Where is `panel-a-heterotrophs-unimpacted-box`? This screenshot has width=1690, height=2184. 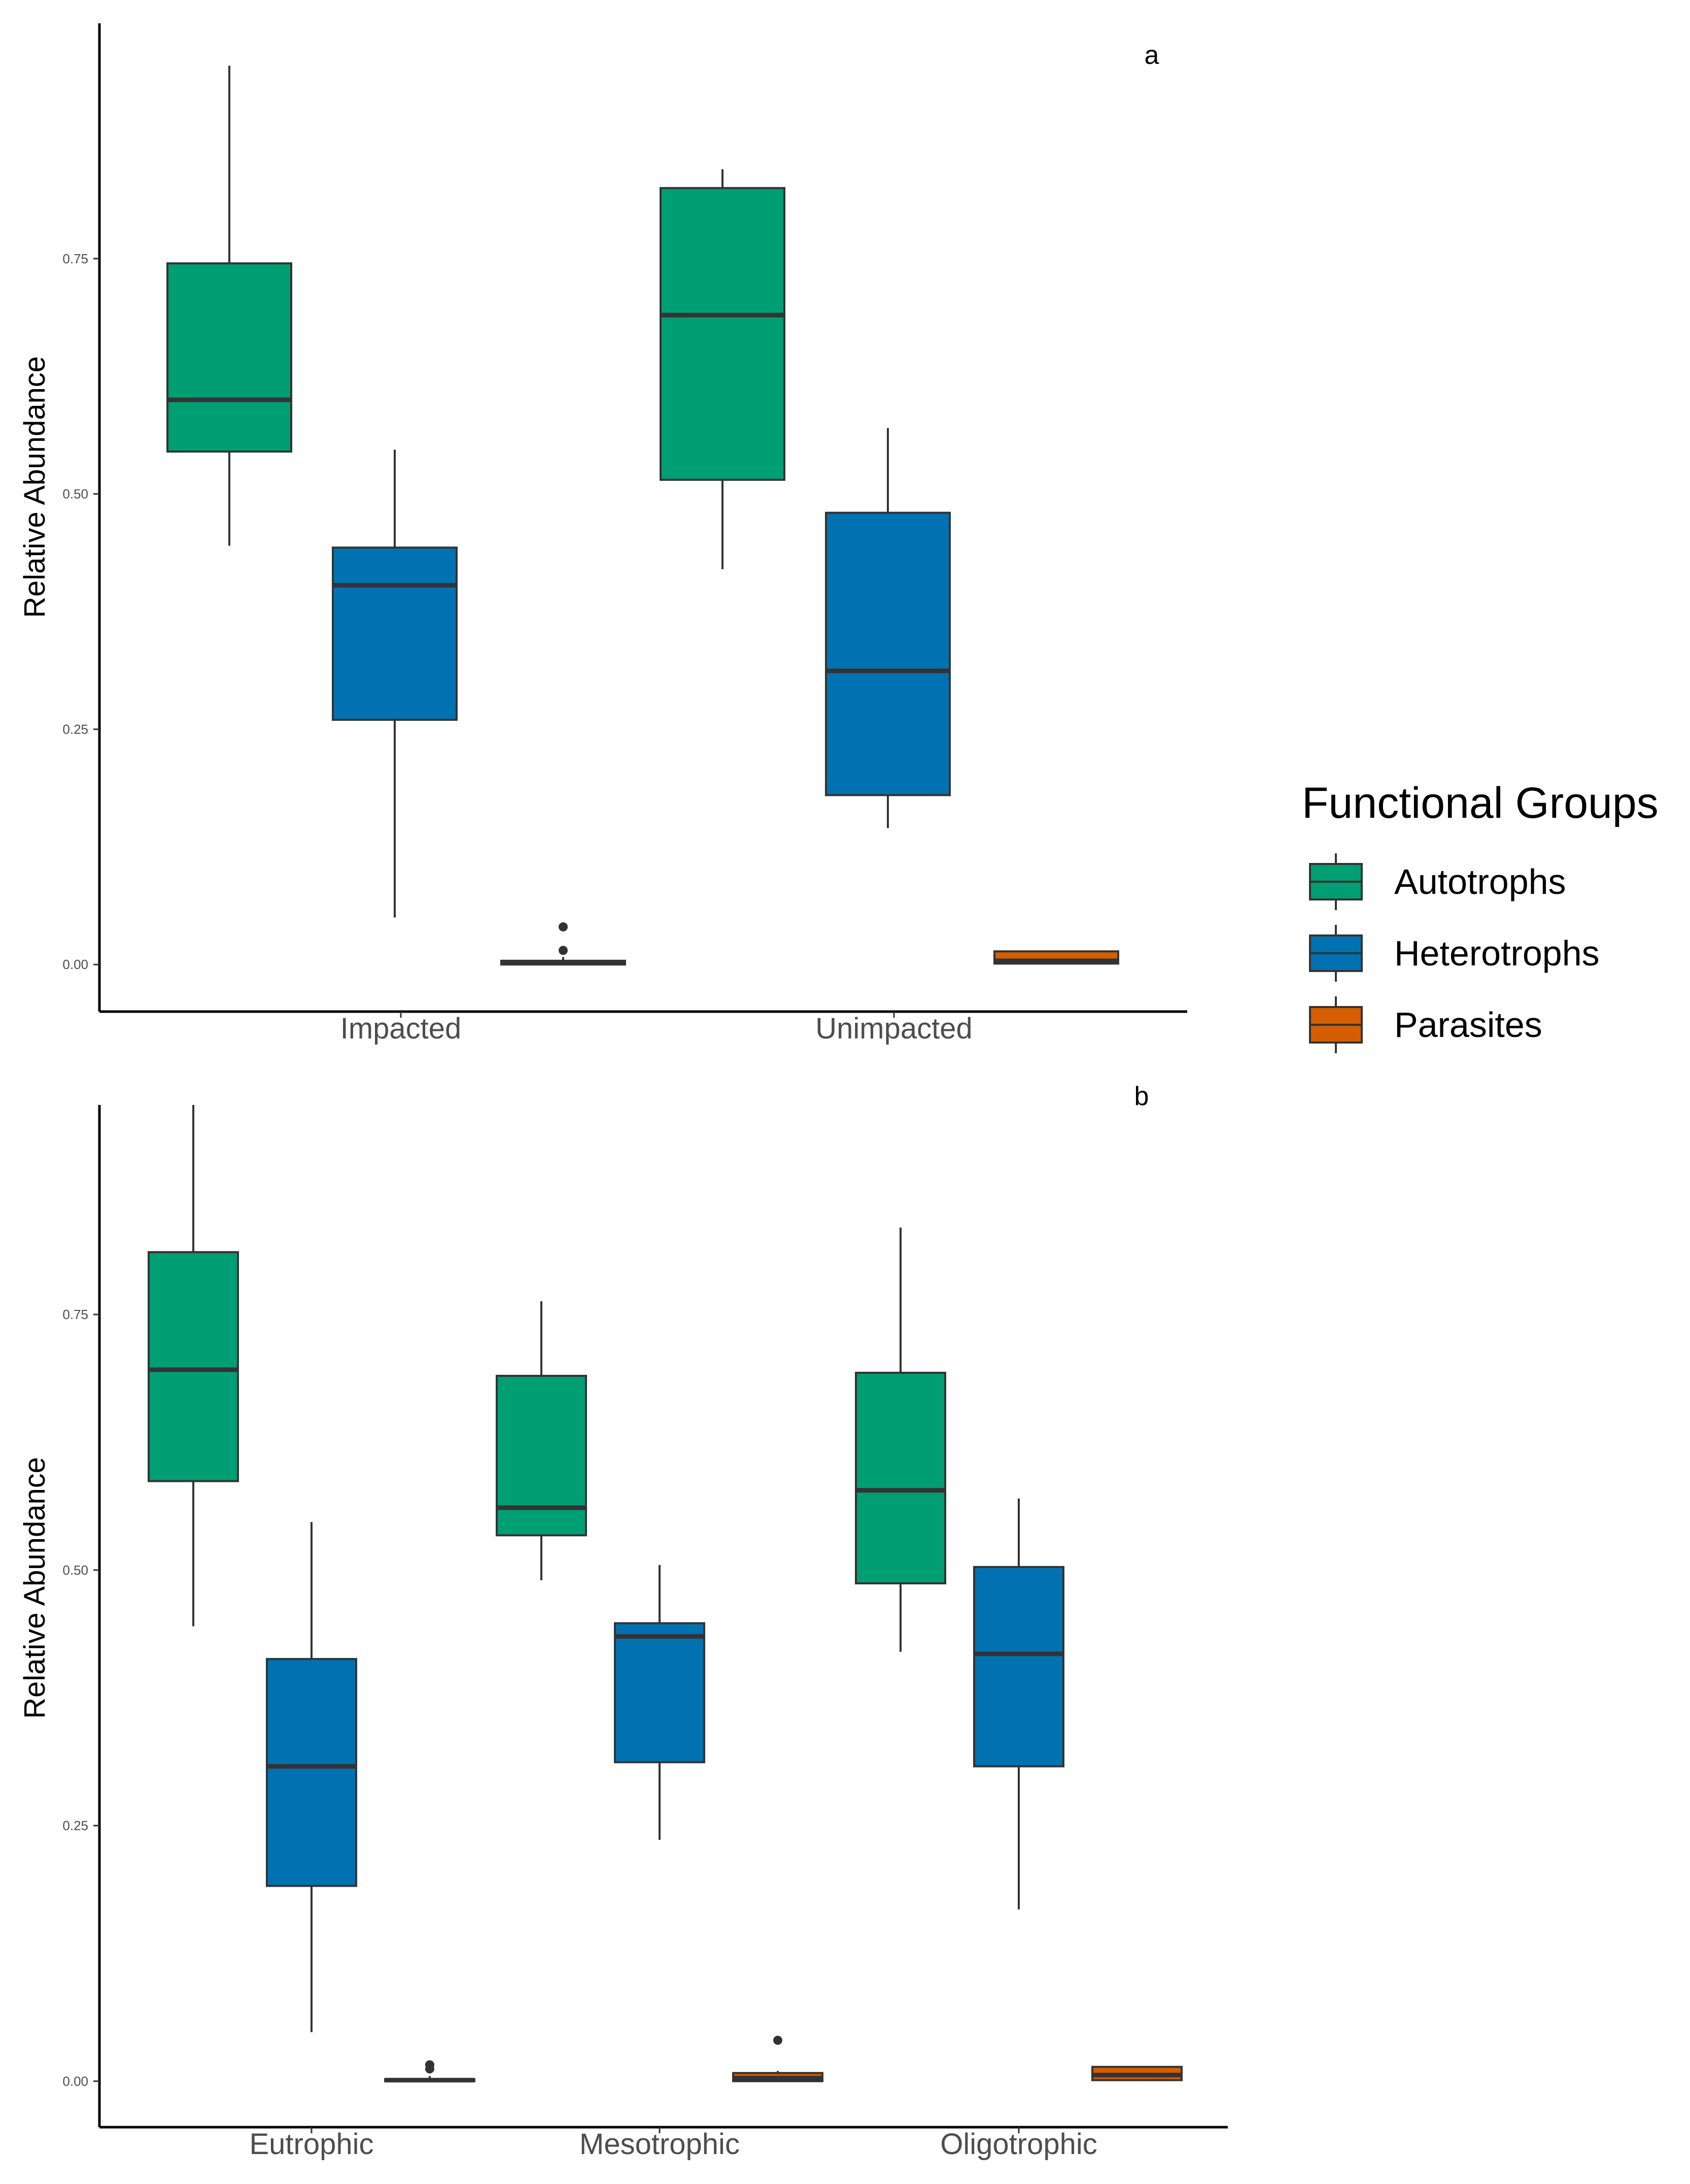
panel-a-heterotrophs-unimpacted-box is located at coordinates (888, 628).